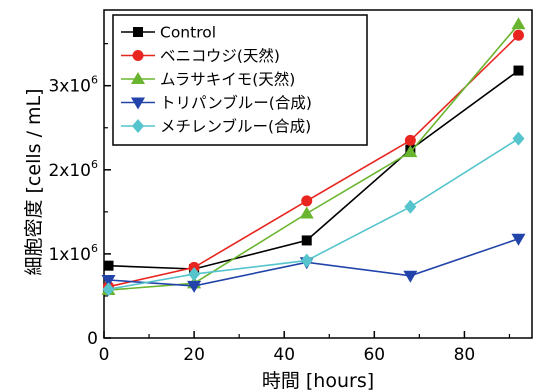  Describe the element at coordinates (318, 381) in the screenshot. I see `x-axis-title: 時間 [hours]` at that location.